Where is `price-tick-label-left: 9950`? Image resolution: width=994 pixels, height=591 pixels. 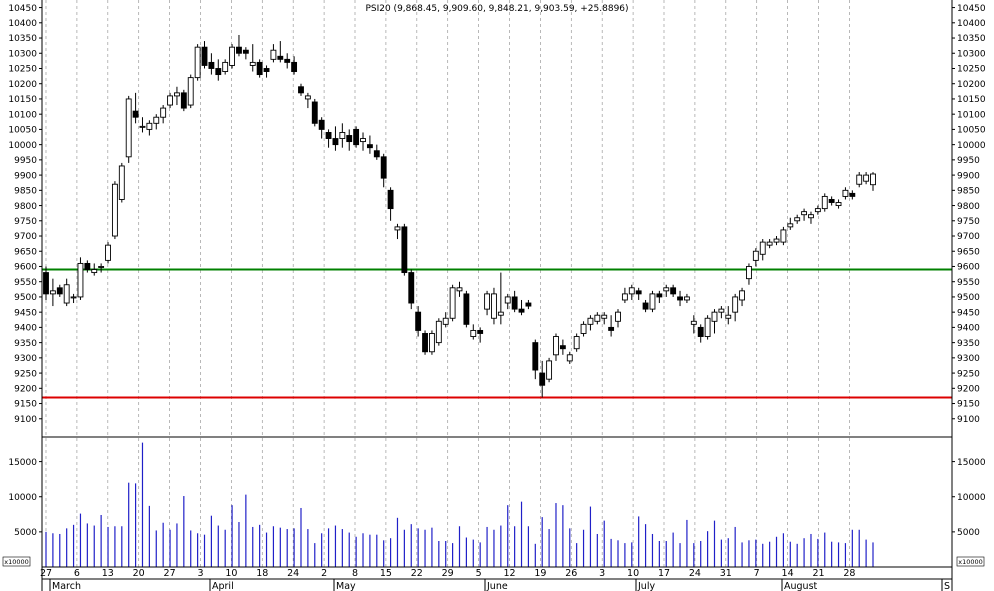 price-tick-label-left: 9950 is located at coordinates (25, 161).